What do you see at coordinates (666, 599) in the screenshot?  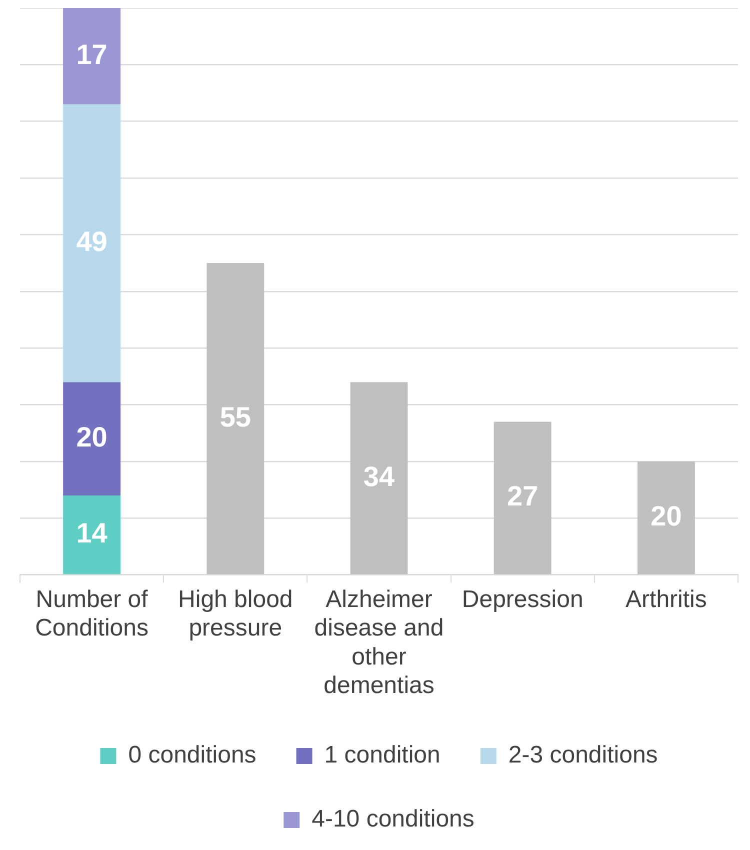 I see `x-tick-label: Arthritis` at bounding box center [666, 599].